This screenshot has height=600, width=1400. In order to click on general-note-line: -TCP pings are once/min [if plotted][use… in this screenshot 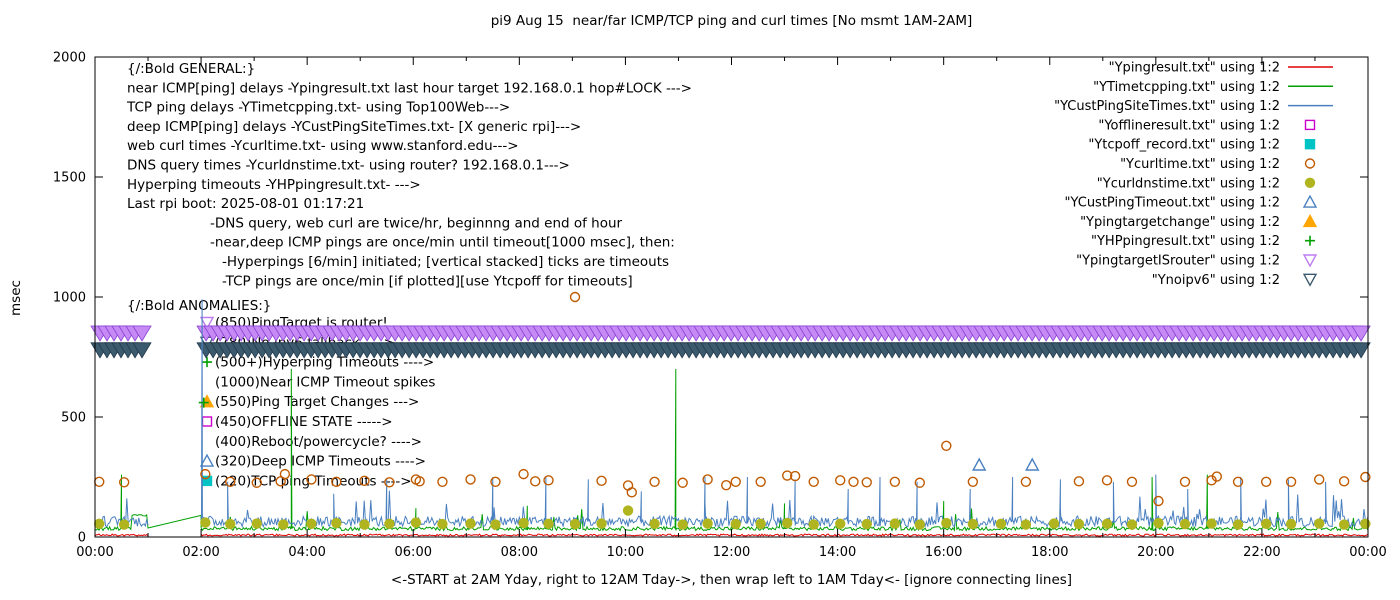, I will do `click(427, 281)`.